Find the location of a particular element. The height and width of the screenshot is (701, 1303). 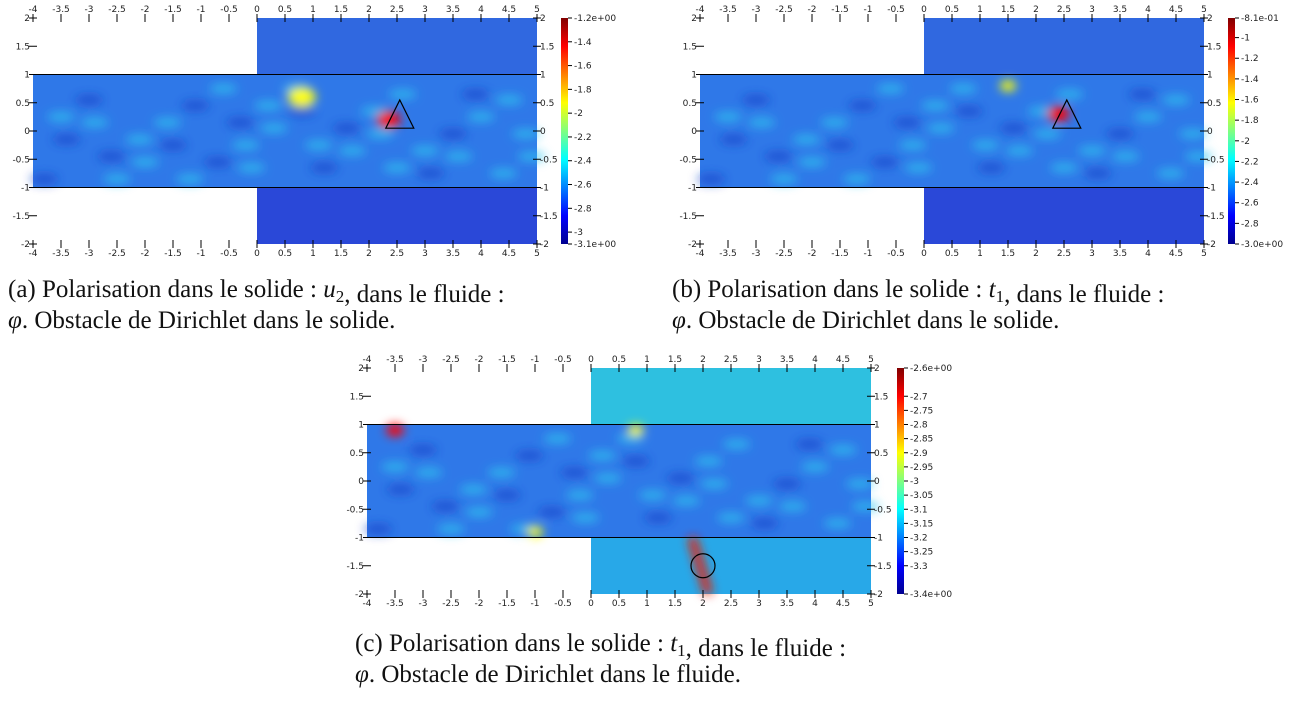

caption-math: t is located at coordinates (993, 289).